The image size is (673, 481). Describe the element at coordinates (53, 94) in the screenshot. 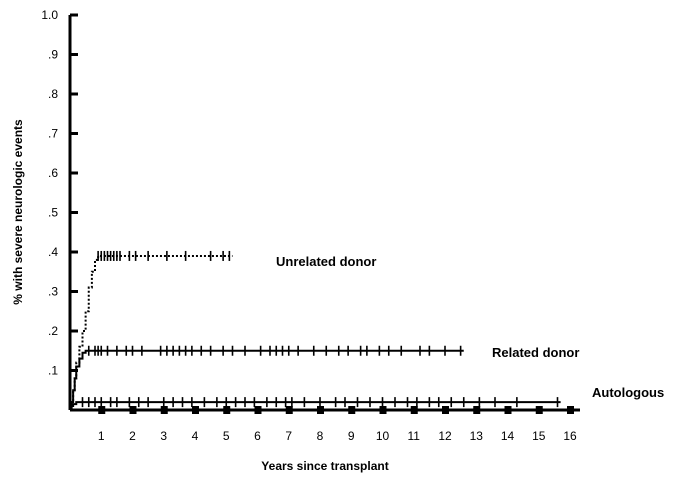

I see `y-tick-label: .8` at that location.